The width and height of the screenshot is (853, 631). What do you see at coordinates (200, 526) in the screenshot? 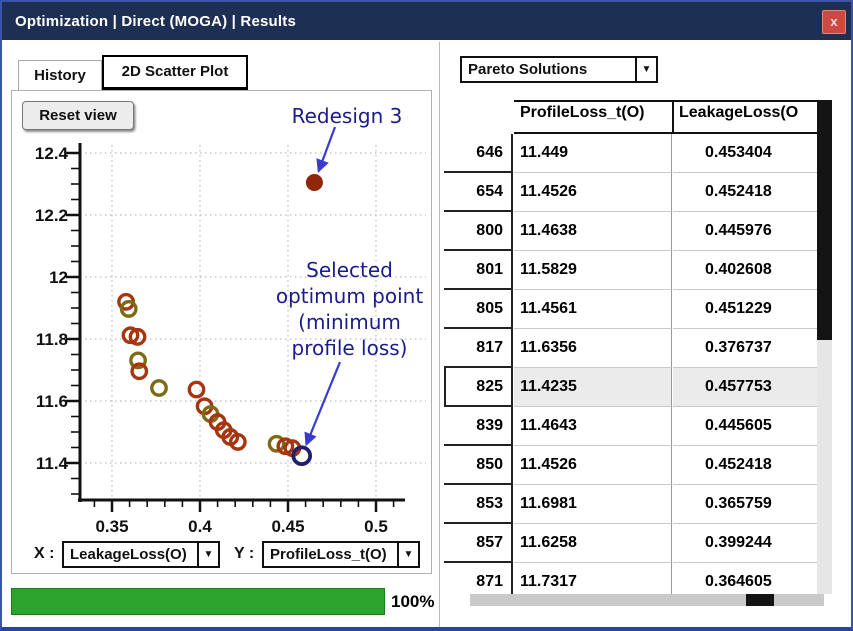
I see `x-tick-label: 0.4` at bounding box center [200, 526].